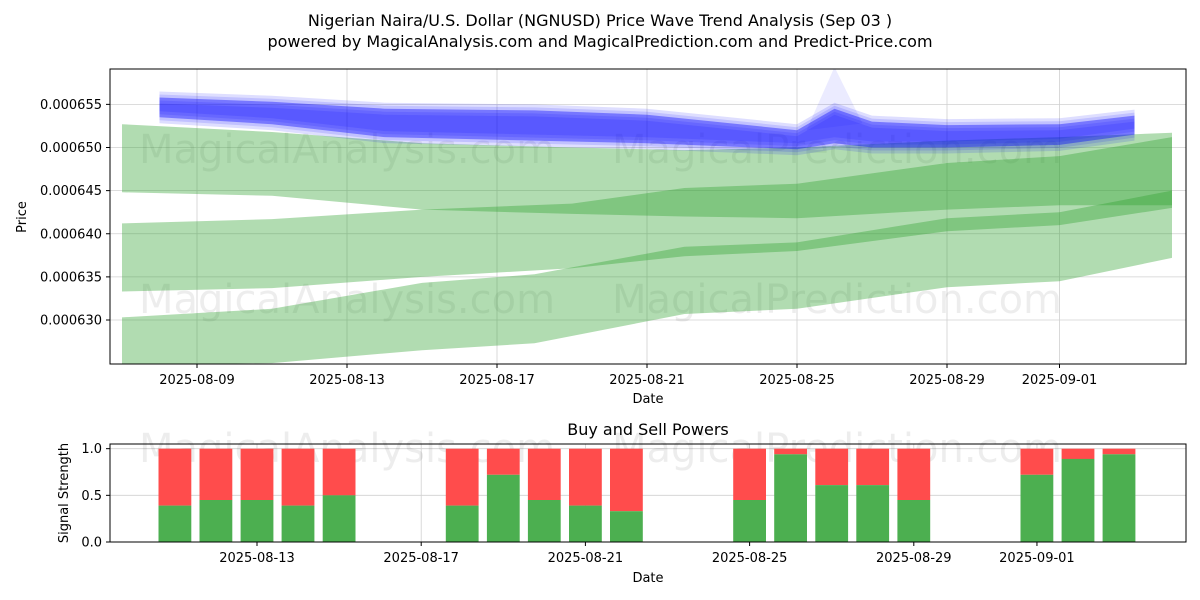  I want to click on signal-x-tick-label: 2025-08-29, so click(914, 558).